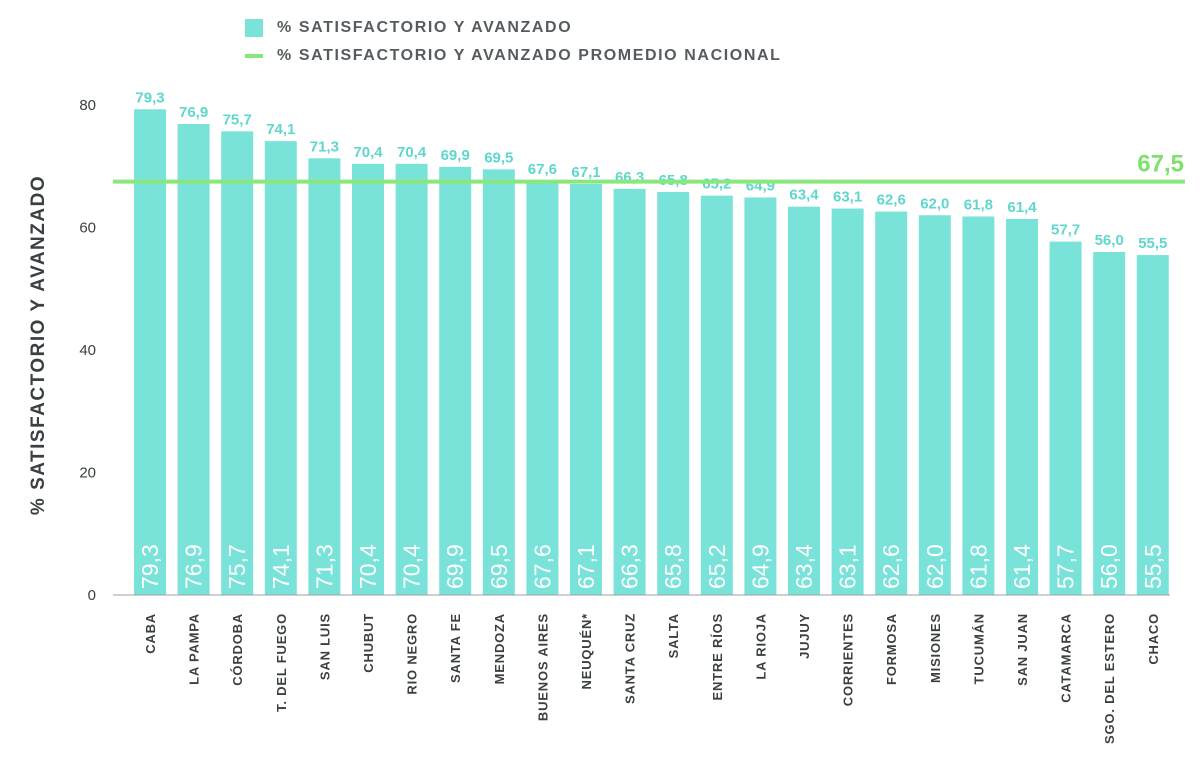 Image resolution: width=1200 pixels, height=784 pixels. I want to click on x-tick-label: BUENOS AIRES, so click(542, 667).